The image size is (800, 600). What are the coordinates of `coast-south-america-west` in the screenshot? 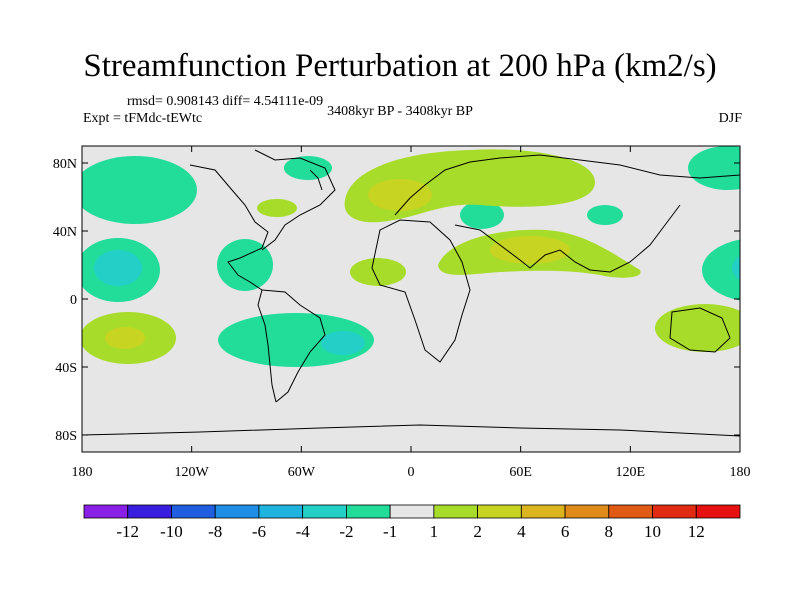 It's located at (267, 346).